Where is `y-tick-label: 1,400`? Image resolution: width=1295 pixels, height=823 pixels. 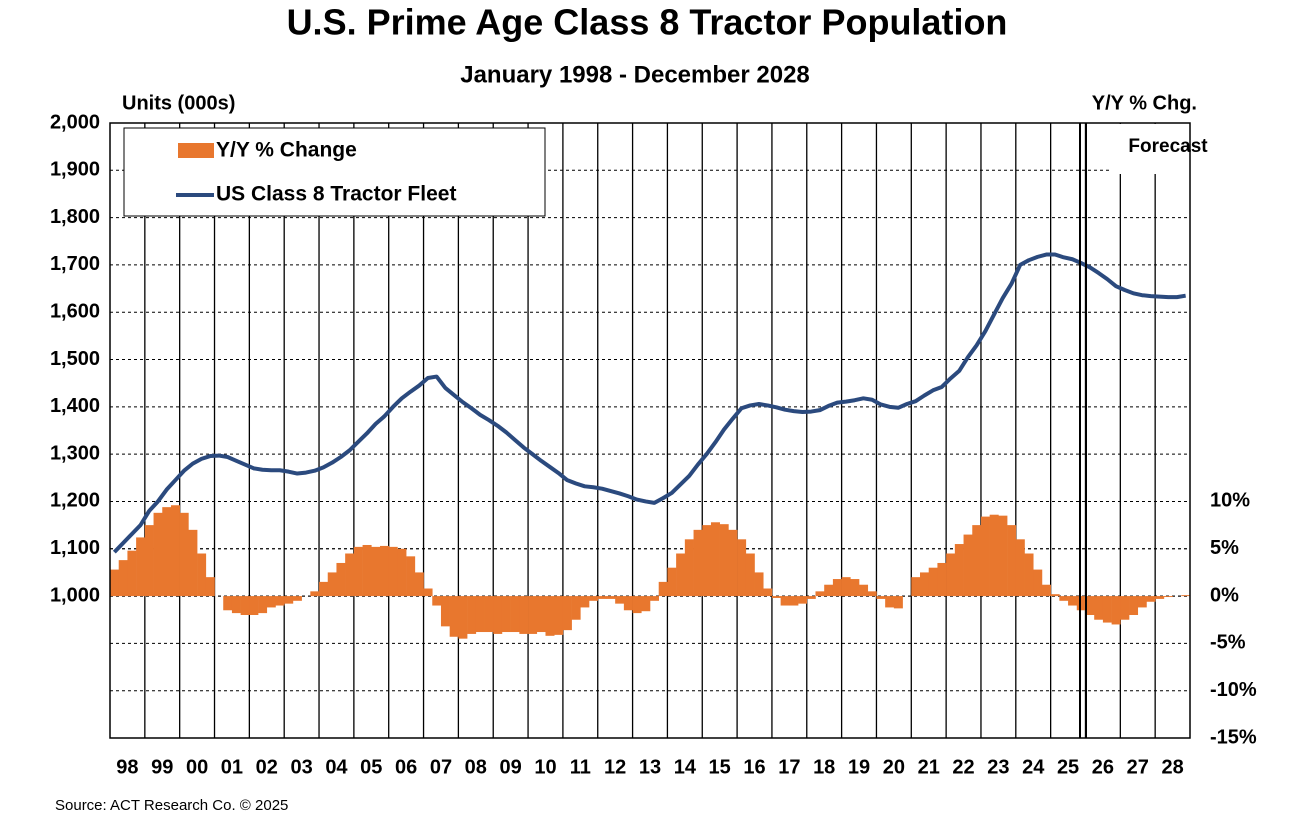 y-tick-label: 1,400 is located at coordinates (75, 406).